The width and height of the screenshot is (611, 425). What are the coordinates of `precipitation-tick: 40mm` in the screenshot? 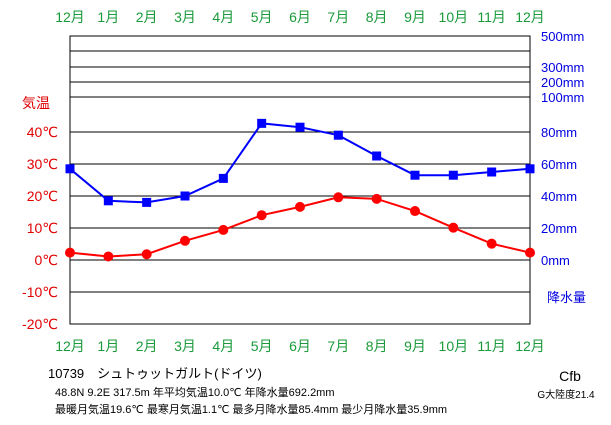 It's located at (559, 196).